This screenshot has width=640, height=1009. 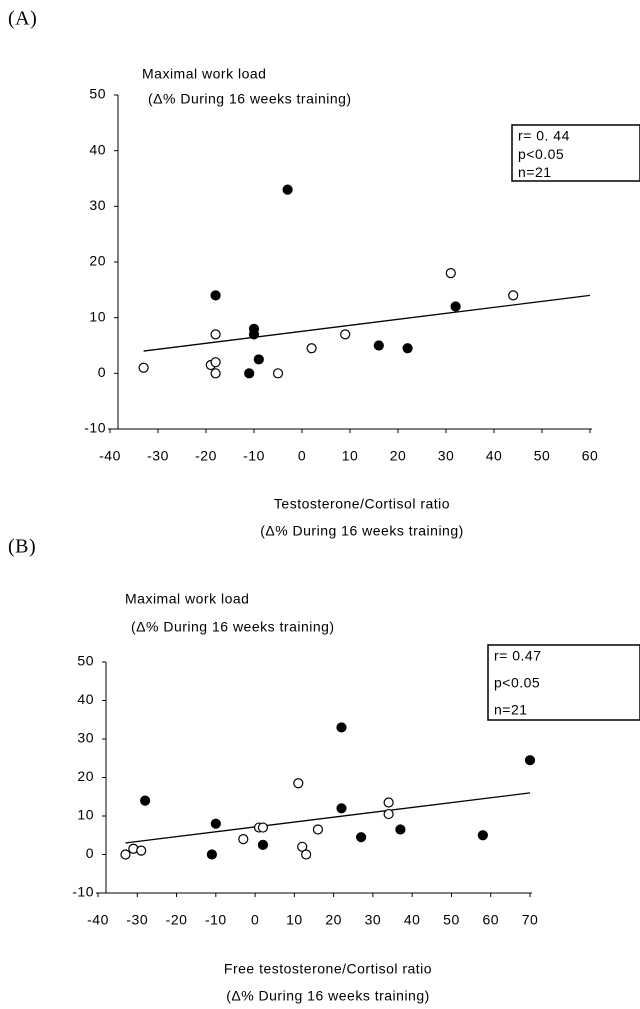 I want to click on panel-label: (B), so click(x=22, y=547).